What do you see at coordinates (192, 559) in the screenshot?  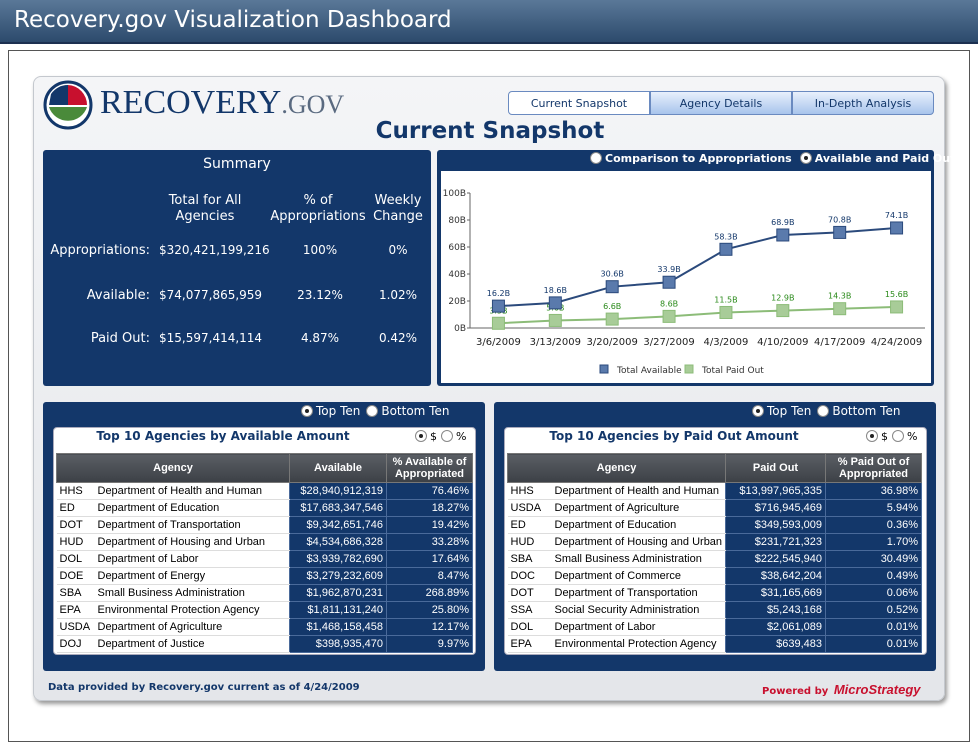 I see `table-cell: Department of Labor` at bounding box center [192, 559].